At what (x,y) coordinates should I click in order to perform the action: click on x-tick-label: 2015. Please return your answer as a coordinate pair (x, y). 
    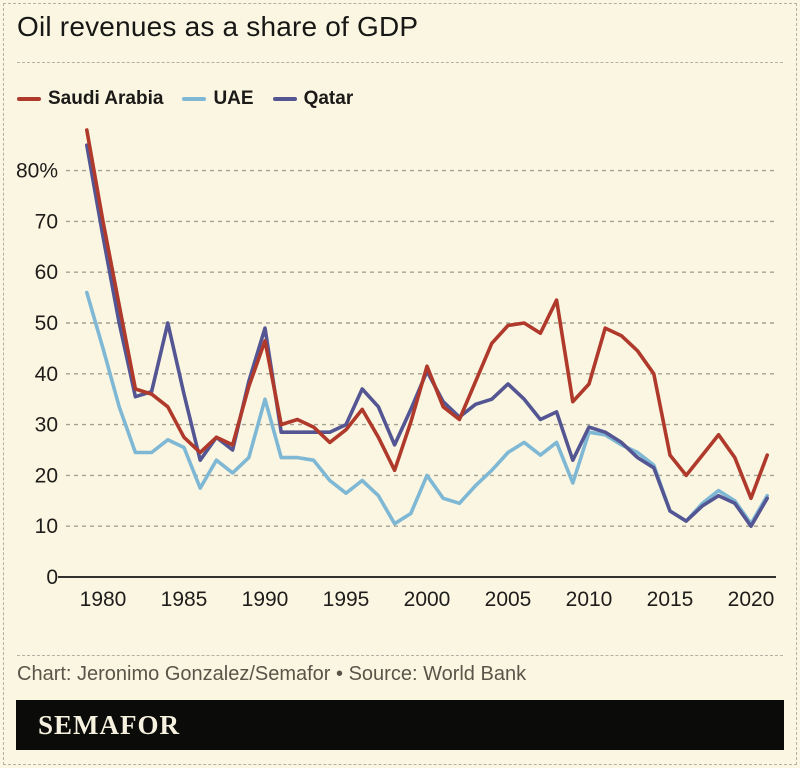
    Looking at the image, I should click on (670, 599).